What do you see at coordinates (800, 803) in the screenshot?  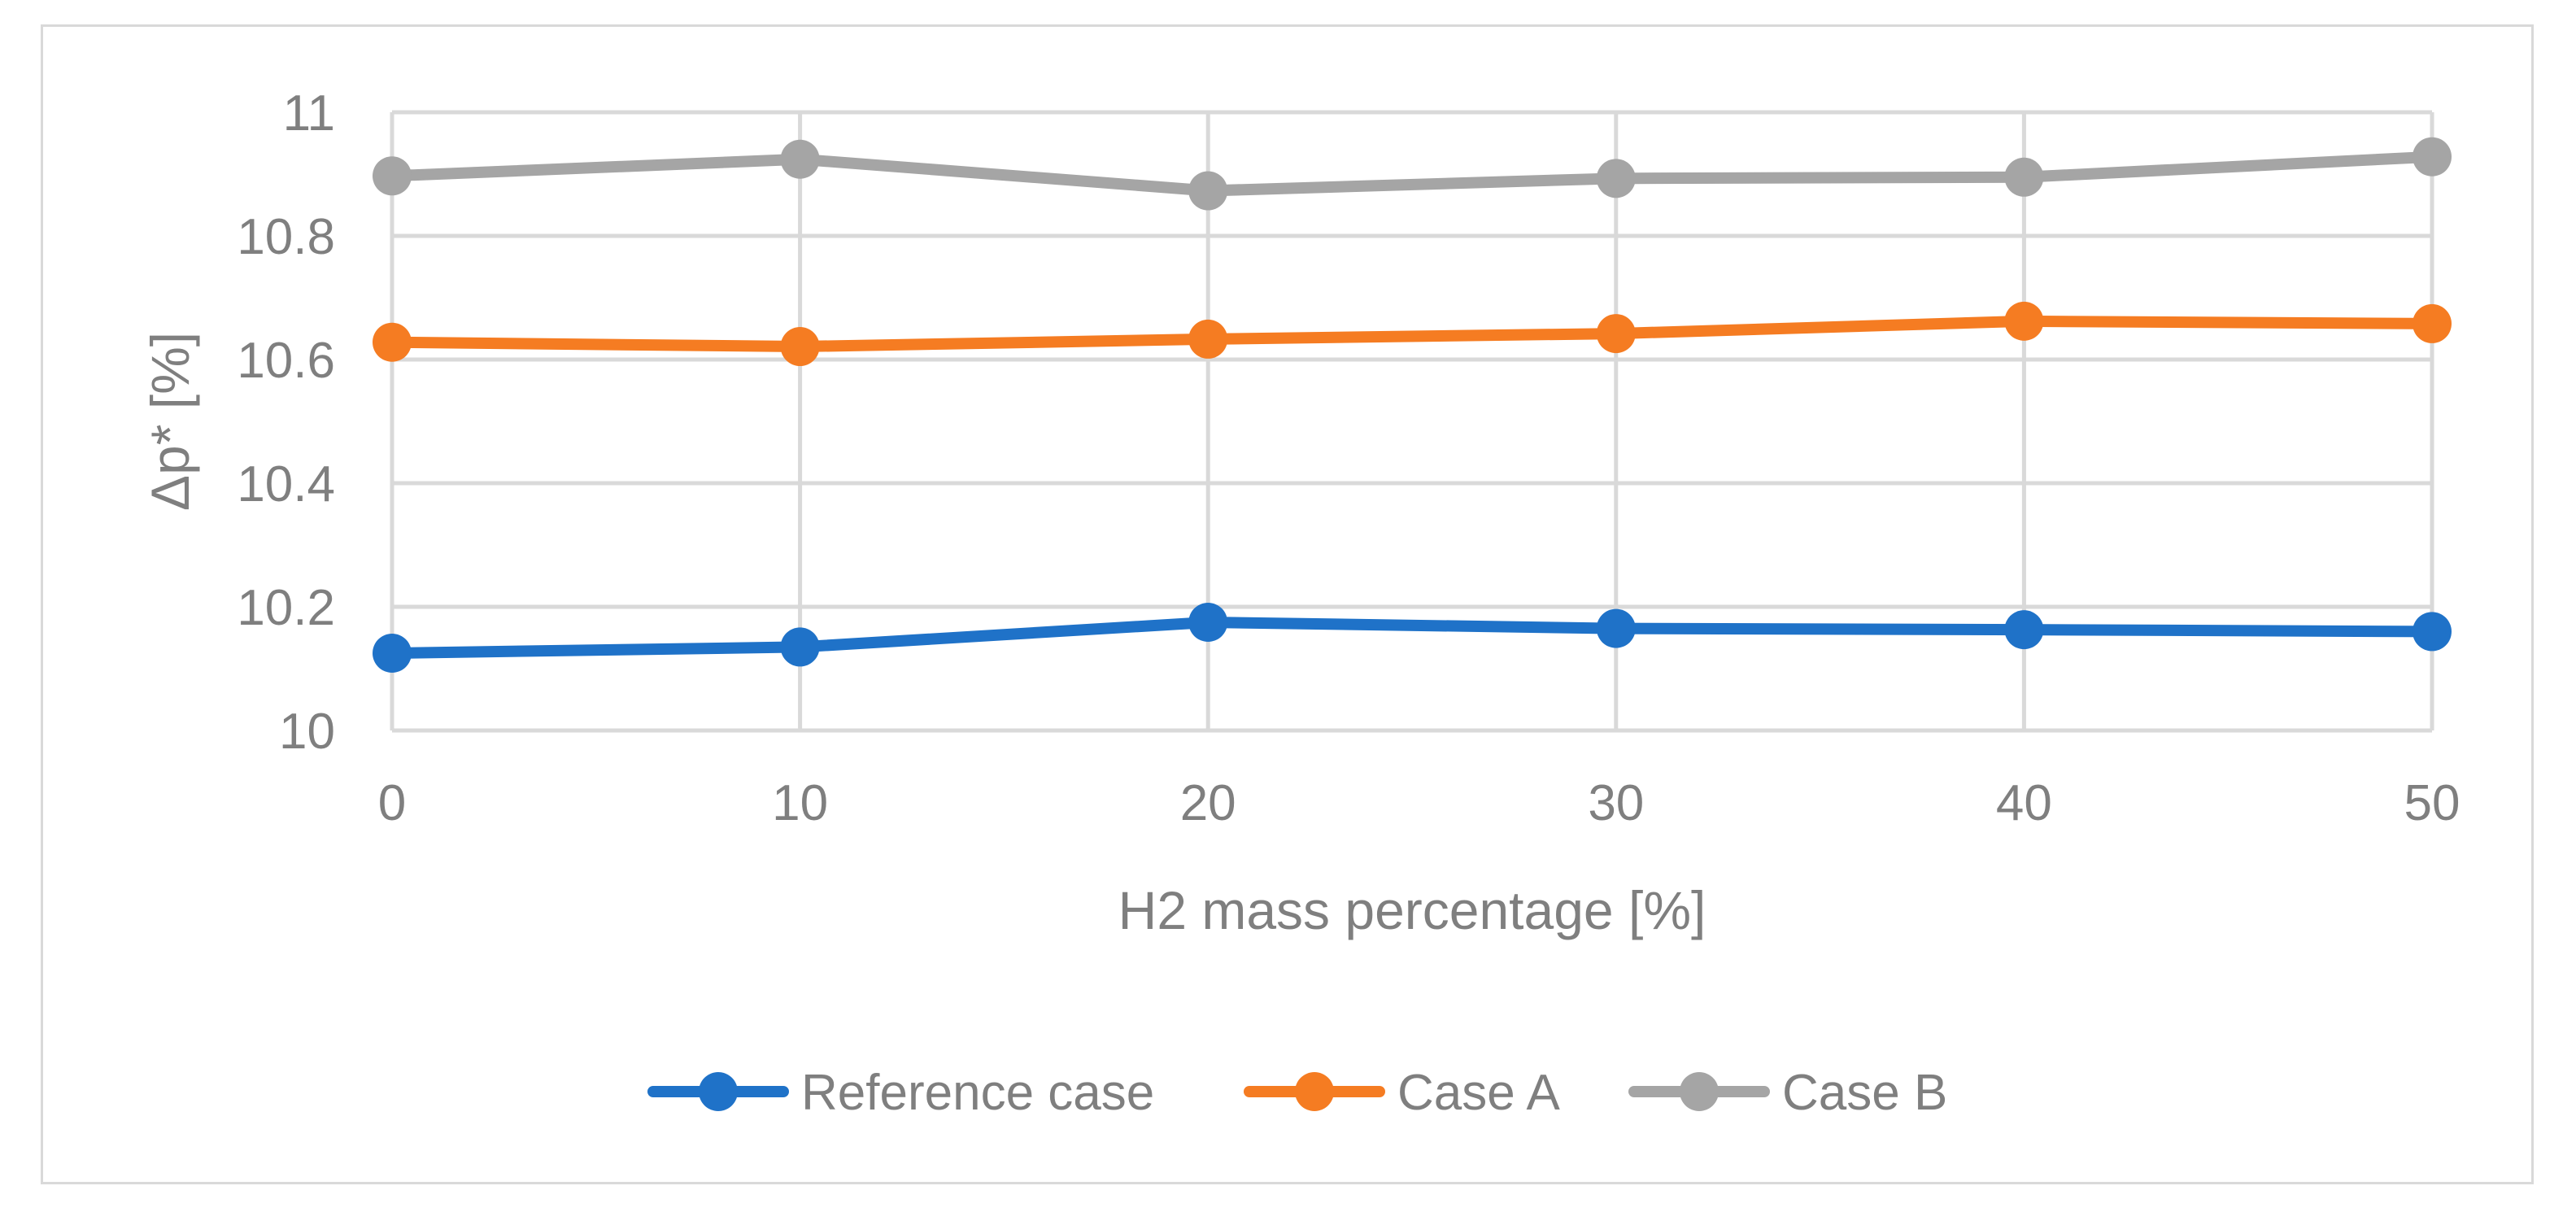 I see `x-tick-label: 10` at bounding box center [800, 803].